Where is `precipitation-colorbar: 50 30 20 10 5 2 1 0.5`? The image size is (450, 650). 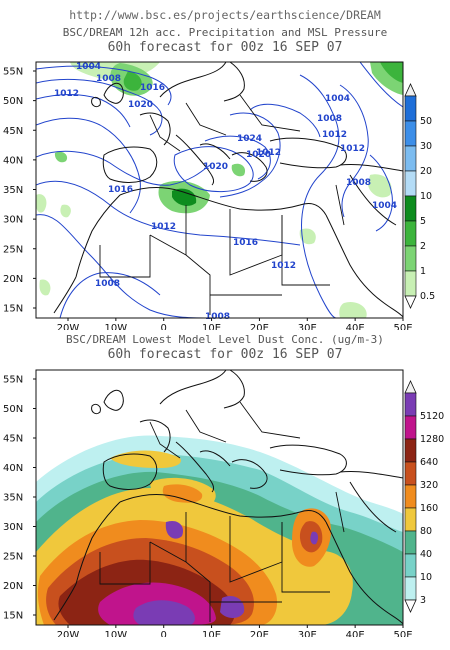 precipitation-colorbar: 50 30 20 10 5 2 1 0.5 is located at coordinates (419, 196).